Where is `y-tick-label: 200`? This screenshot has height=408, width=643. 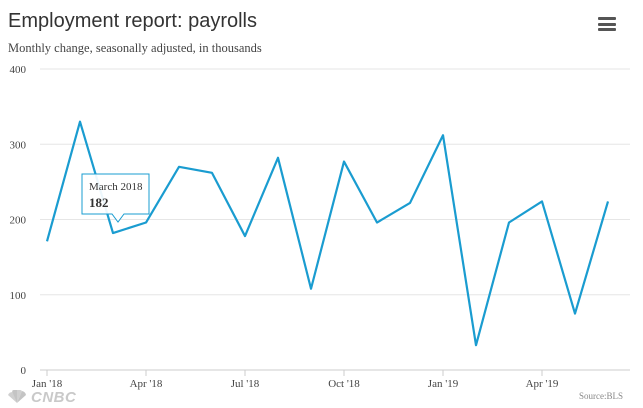
y-tick-label: 200 is located at coordinates (18, 221).